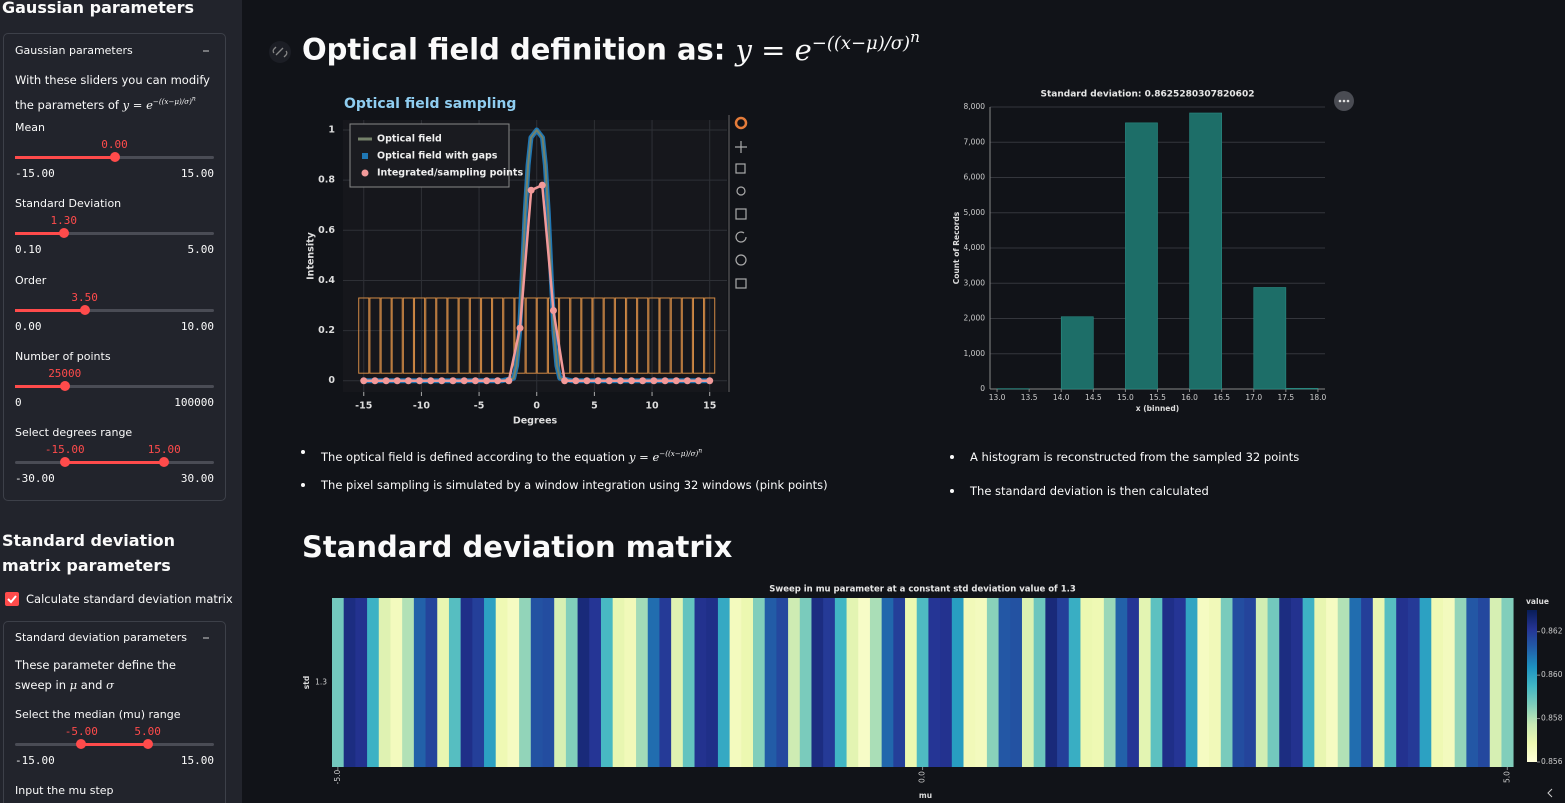 The width and height of the screenshot is (1565, 803). What do you see at coordinates (326, 330) in the screenshot?
I see `y-tick-label: 0.2` at bounding box center [326, 330].